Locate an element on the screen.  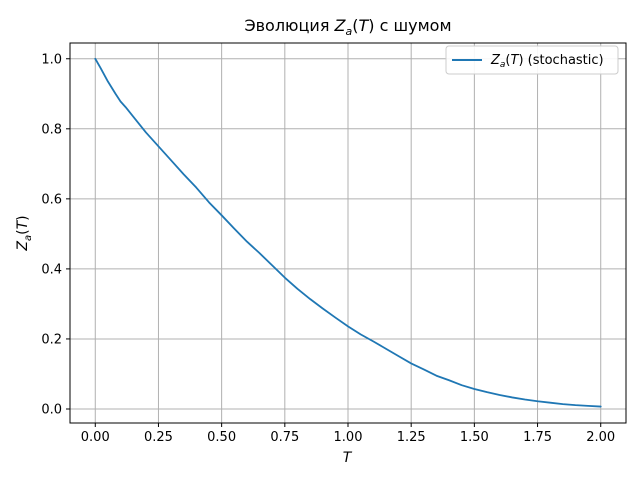
y-axis-ticks: 0.0 0.2 0.4 0.6 0.8 1.0 is located at coordinates (55, 234).